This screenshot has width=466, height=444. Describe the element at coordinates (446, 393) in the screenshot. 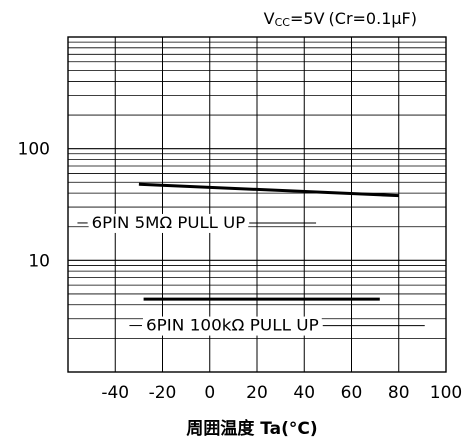

I see `x-tick-label: 100` at that location.